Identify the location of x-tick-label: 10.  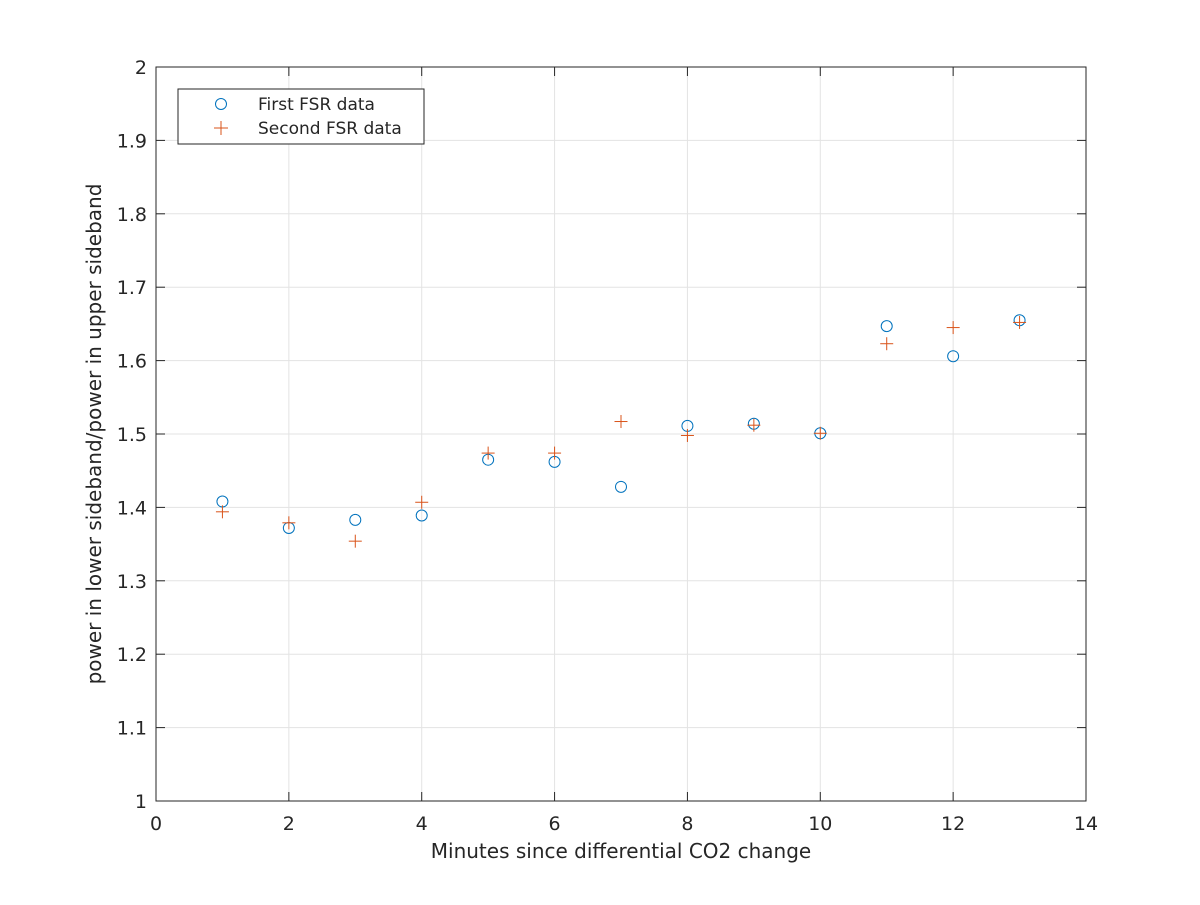
(820, 824).